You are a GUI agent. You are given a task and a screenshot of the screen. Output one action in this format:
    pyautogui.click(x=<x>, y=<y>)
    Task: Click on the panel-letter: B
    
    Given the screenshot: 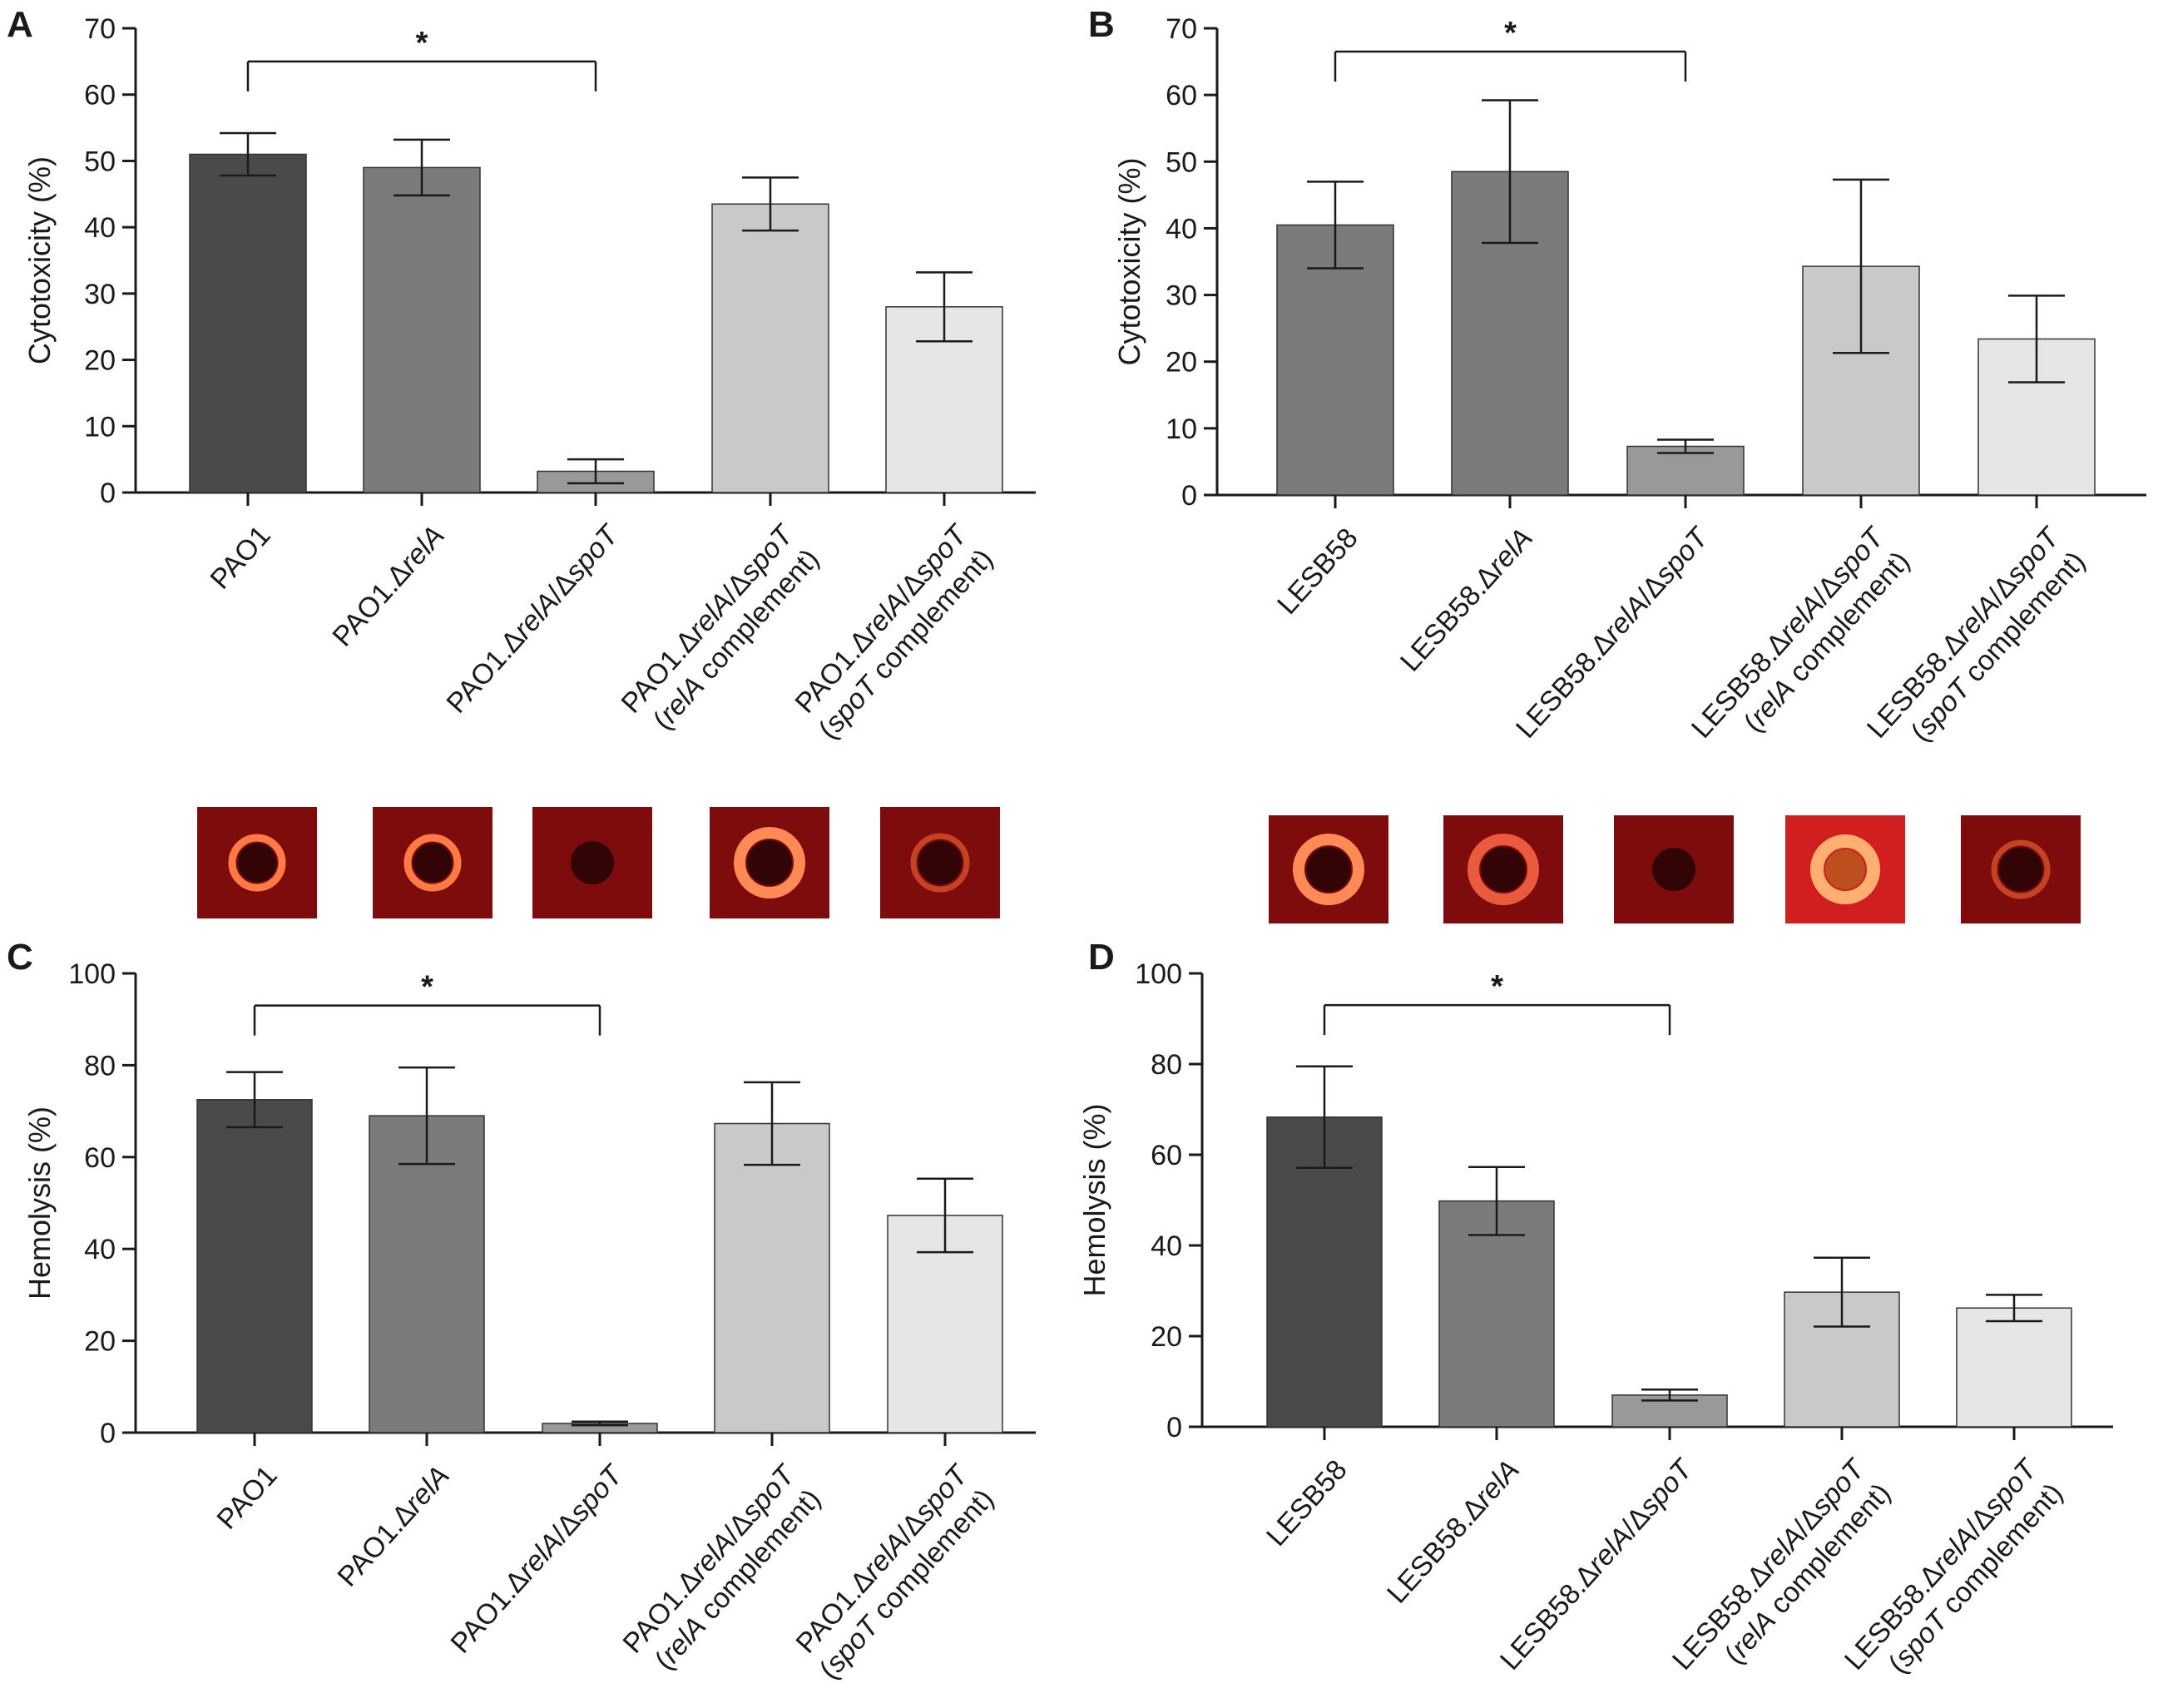 What is the action you would take?
    pyautogui.click(x=1101, y=24)
    